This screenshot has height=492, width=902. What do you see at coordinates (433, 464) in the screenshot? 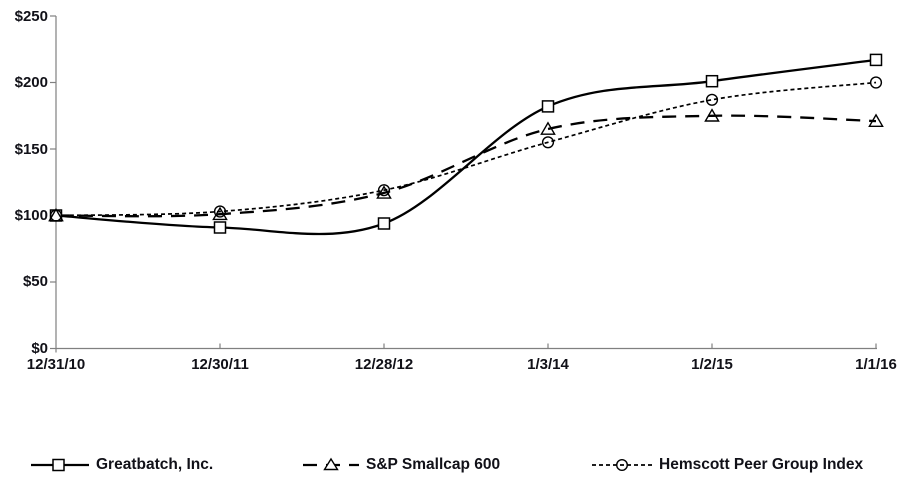
I see `legend-label: S&P Smallcap 600` at bounding box center [433, 464].